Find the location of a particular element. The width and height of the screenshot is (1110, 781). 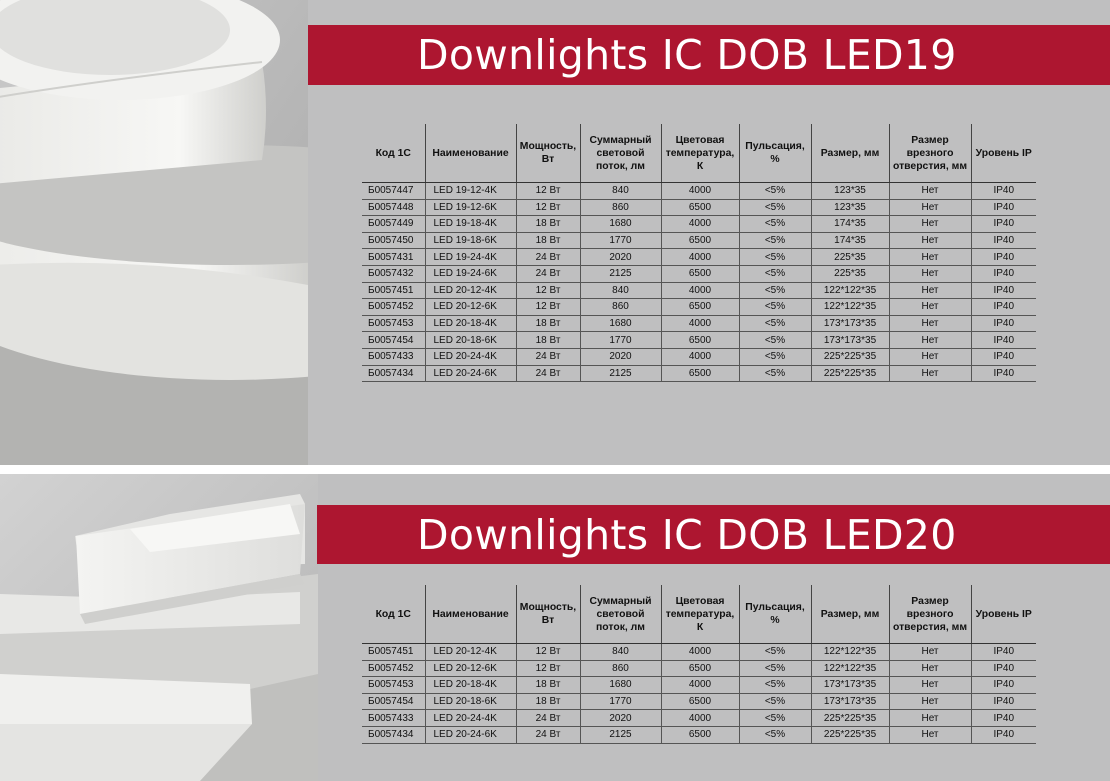

cell-code: Б0057432 is located at coordinates (393, 274).